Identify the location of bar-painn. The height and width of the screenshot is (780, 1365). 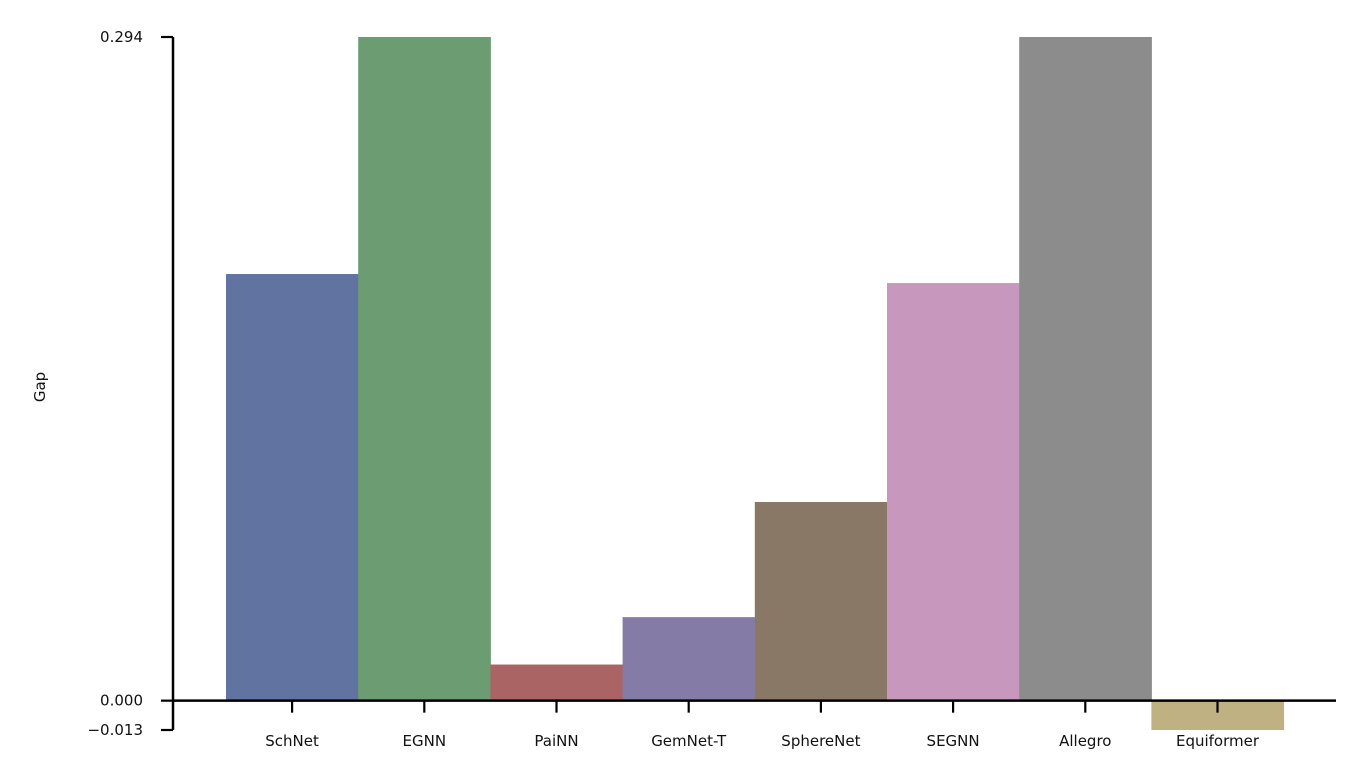
(557, 682).